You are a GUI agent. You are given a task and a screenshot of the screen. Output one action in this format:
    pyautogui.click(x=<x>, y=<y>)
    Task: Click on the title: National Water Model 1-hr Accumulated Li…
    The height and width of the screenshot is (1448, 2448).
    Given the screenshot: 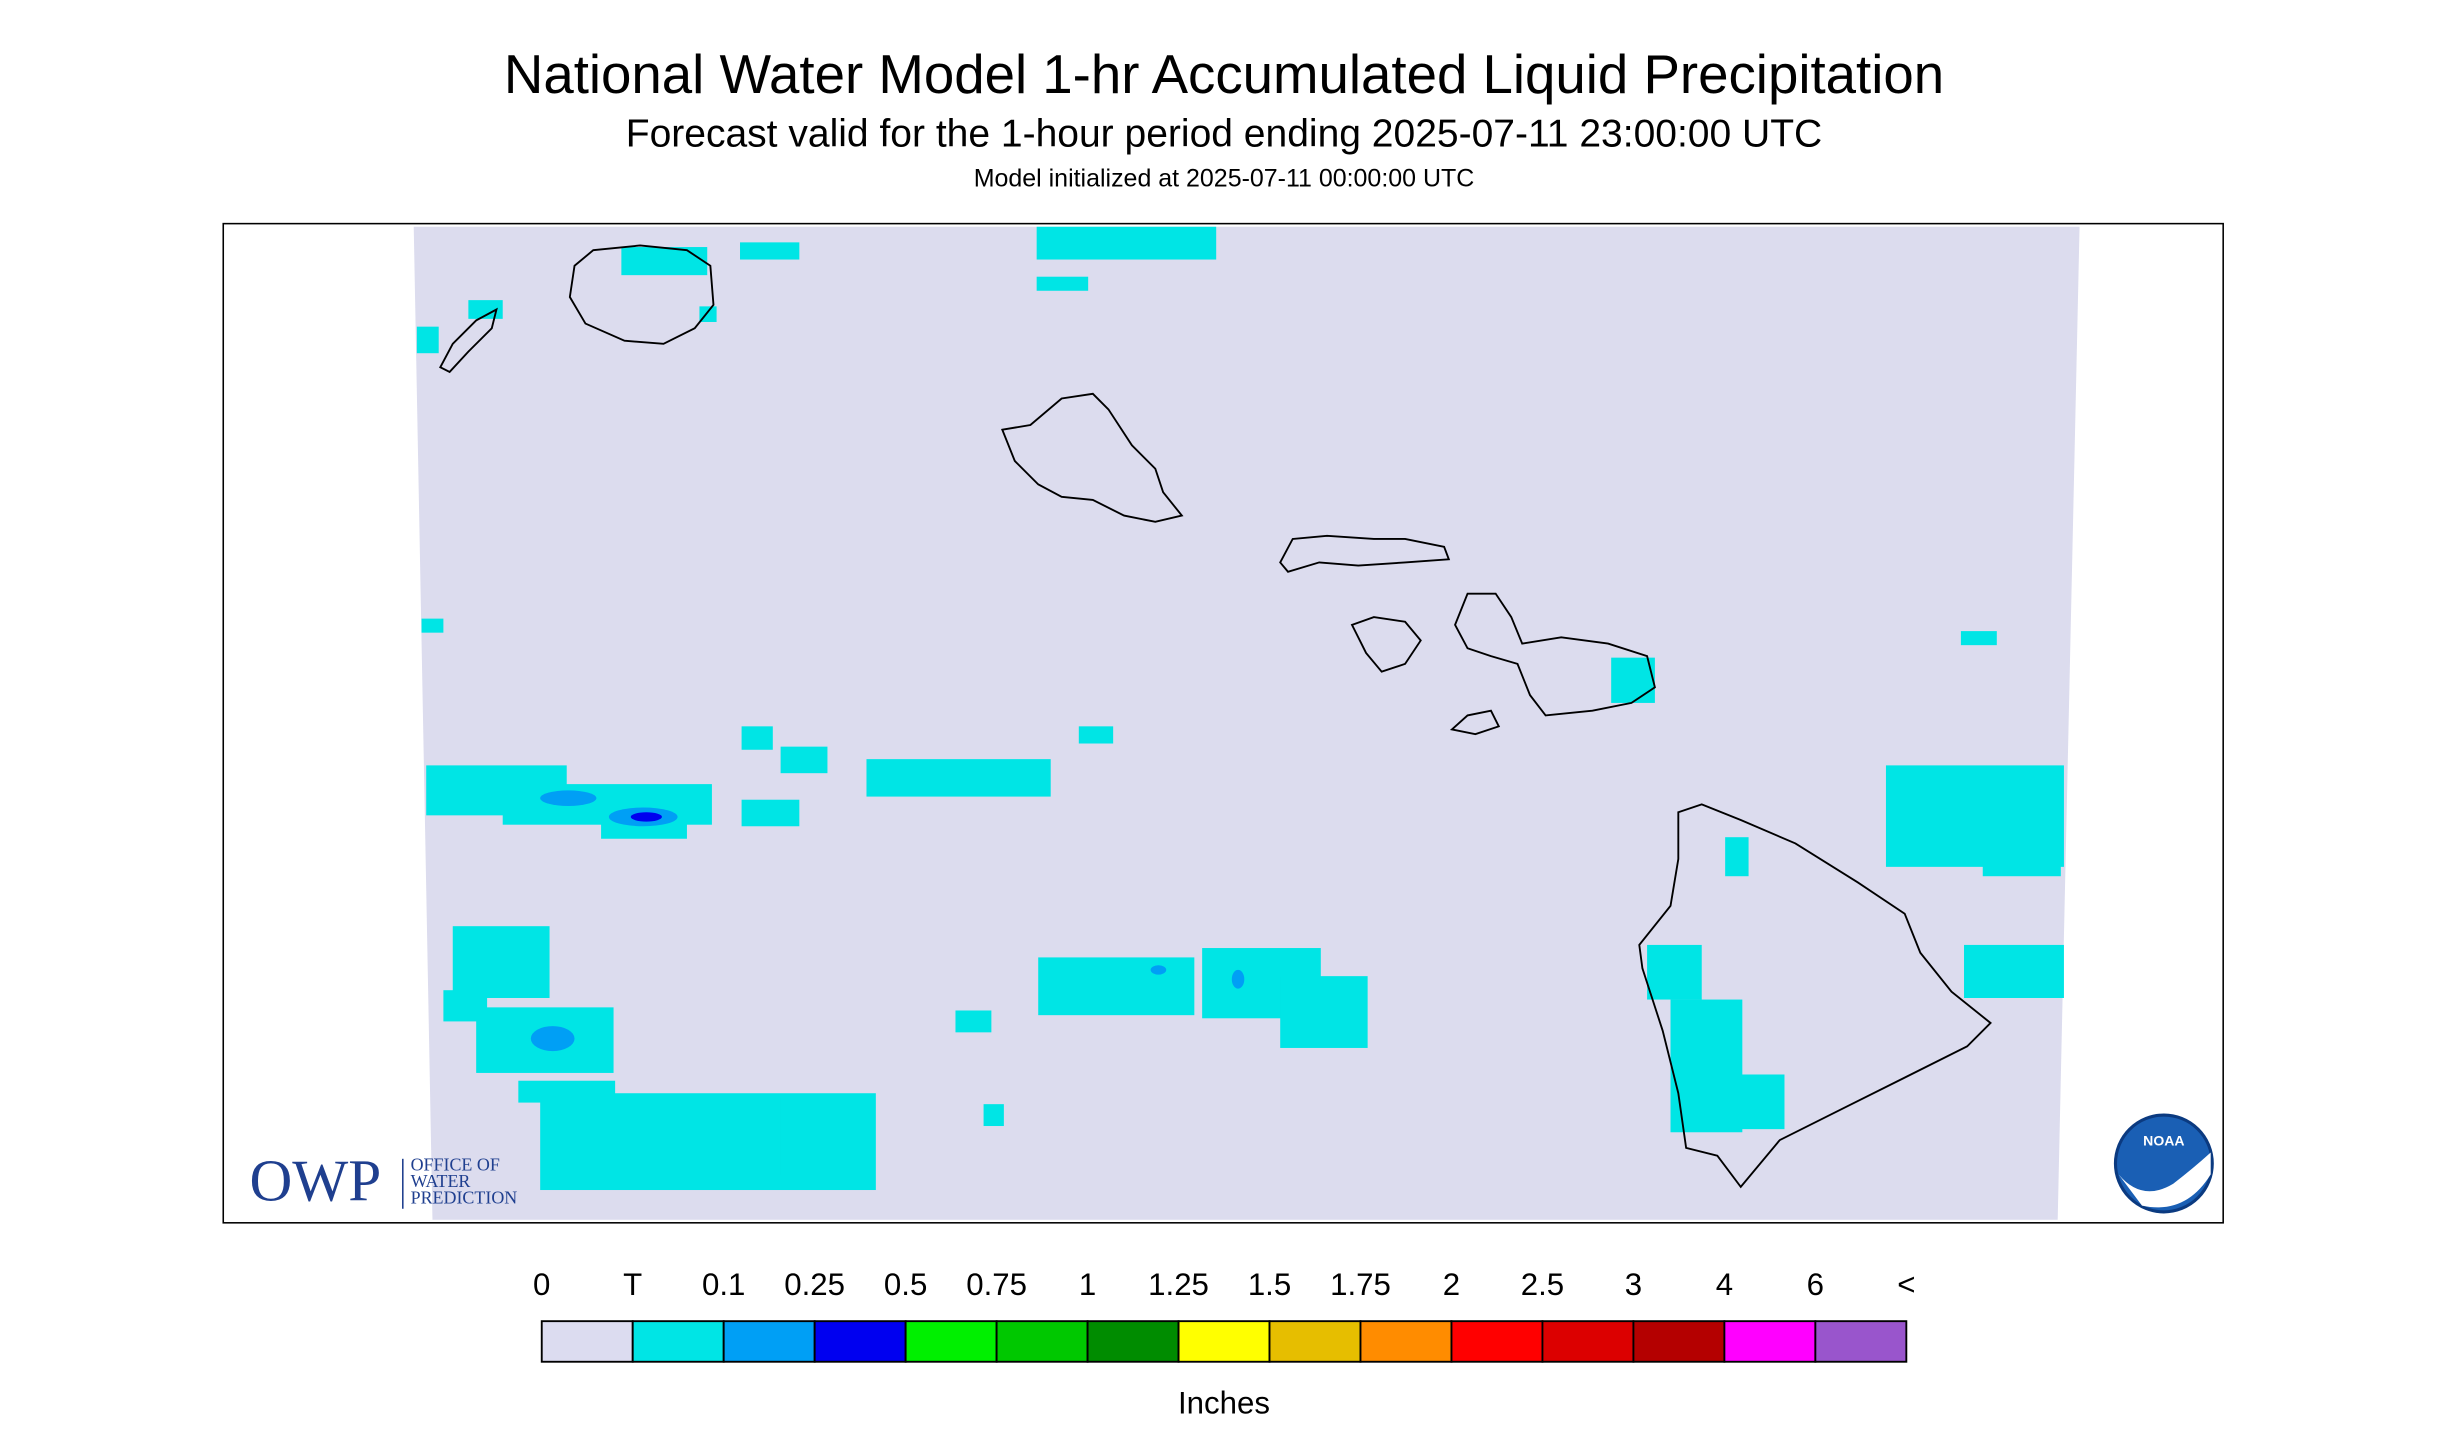 What is the action you would take?
    pyautogui.click(x=1224, y=74)
    